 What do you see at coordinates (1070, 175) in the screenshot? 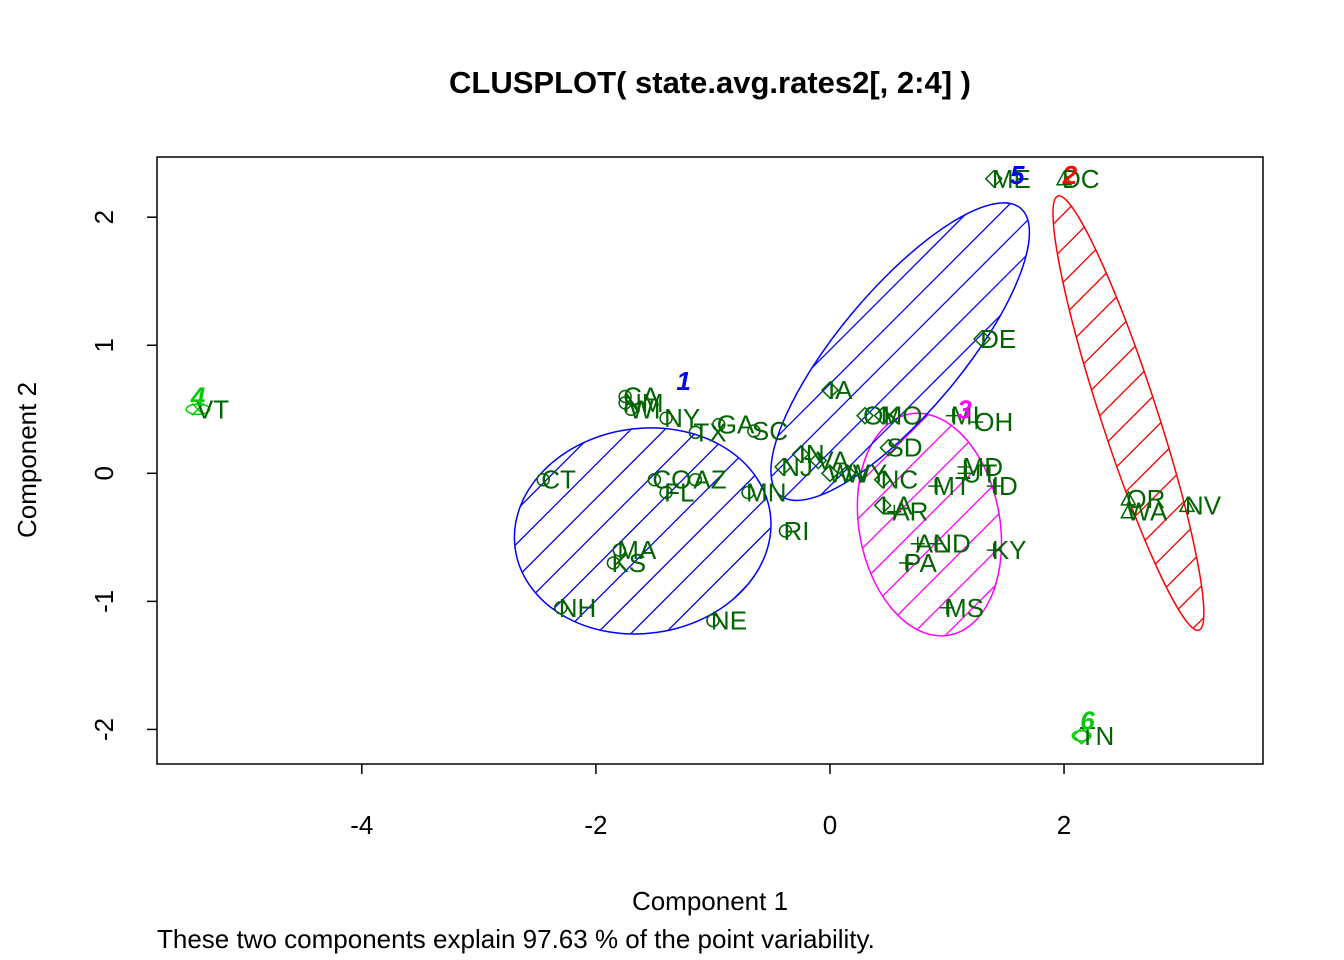
I see `cluster-2-label: 2` at bounding box center [1070, 175].